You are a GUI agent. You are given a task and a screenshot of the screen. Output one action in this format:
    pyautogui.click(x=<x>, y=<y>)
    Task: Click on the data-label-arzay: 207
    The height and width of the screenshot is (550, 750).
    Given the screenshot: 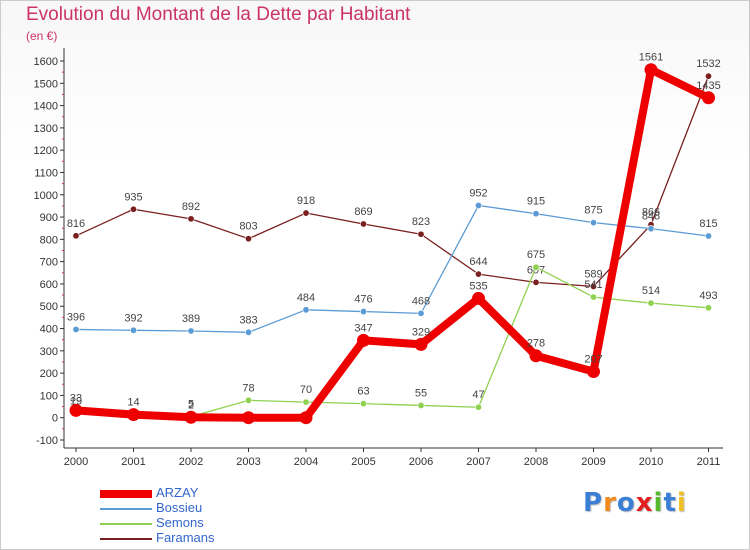 What is the action you would take?
    pyautogui.click(x=593, y=360)
    